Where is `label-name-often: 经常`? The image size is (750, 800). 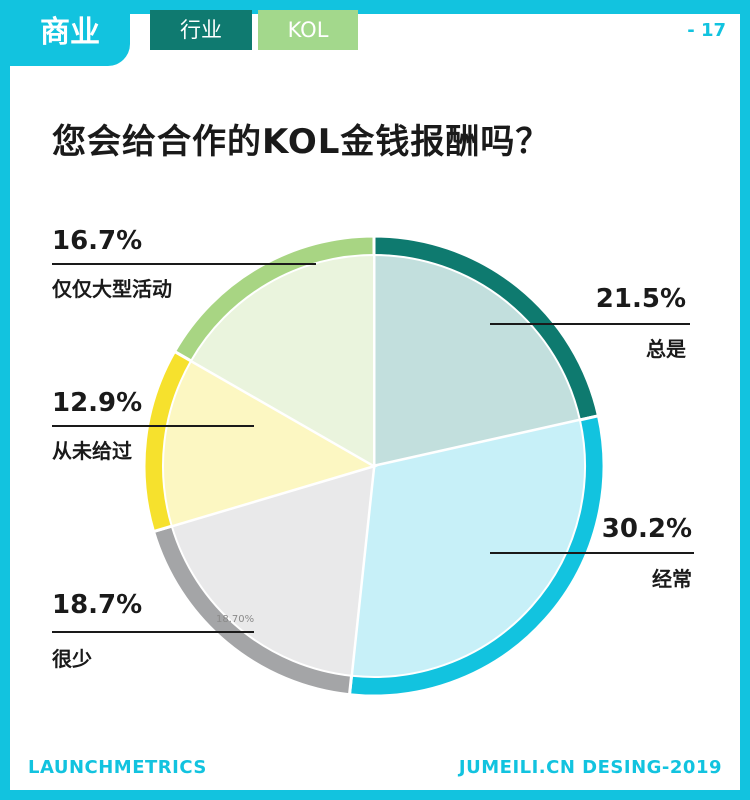 label-name-often: 经常 is located at coordinates (672, 579).